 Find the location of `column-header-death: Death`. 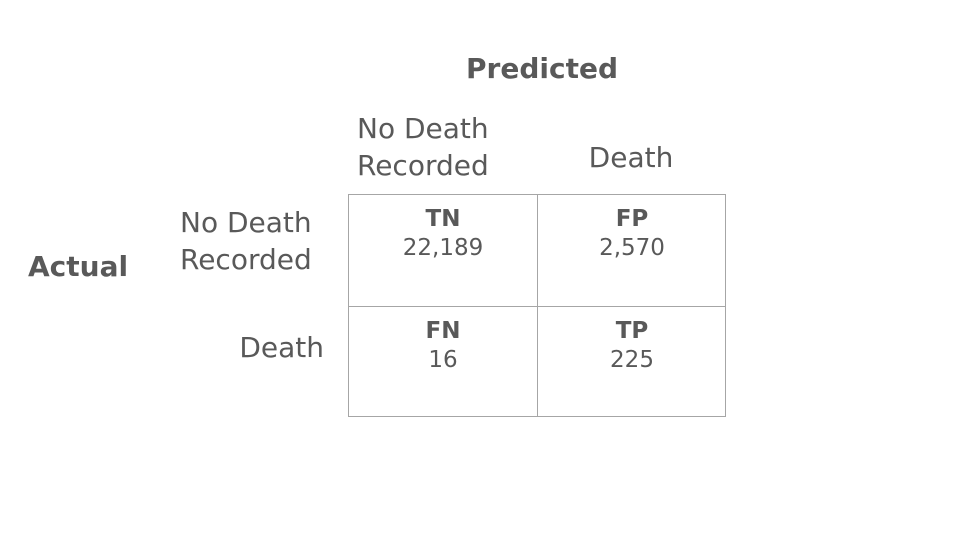

column-header-death: Death is located at coordinates (631, 157).